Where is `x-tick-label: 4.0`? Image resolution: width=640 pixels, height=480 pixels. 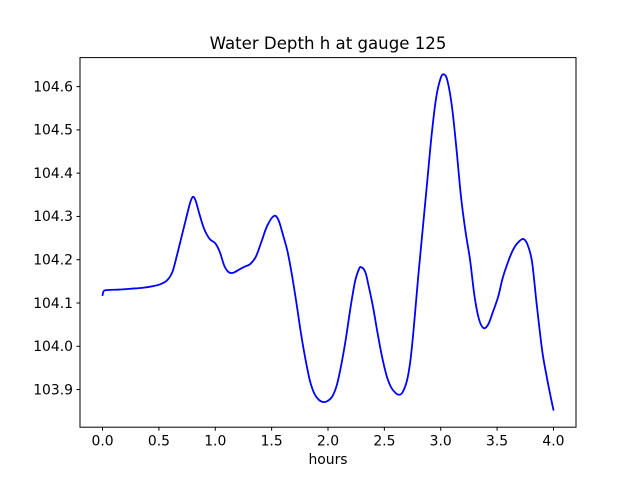 x-tick-label: 4.0 is located at coordinates (553, 442).